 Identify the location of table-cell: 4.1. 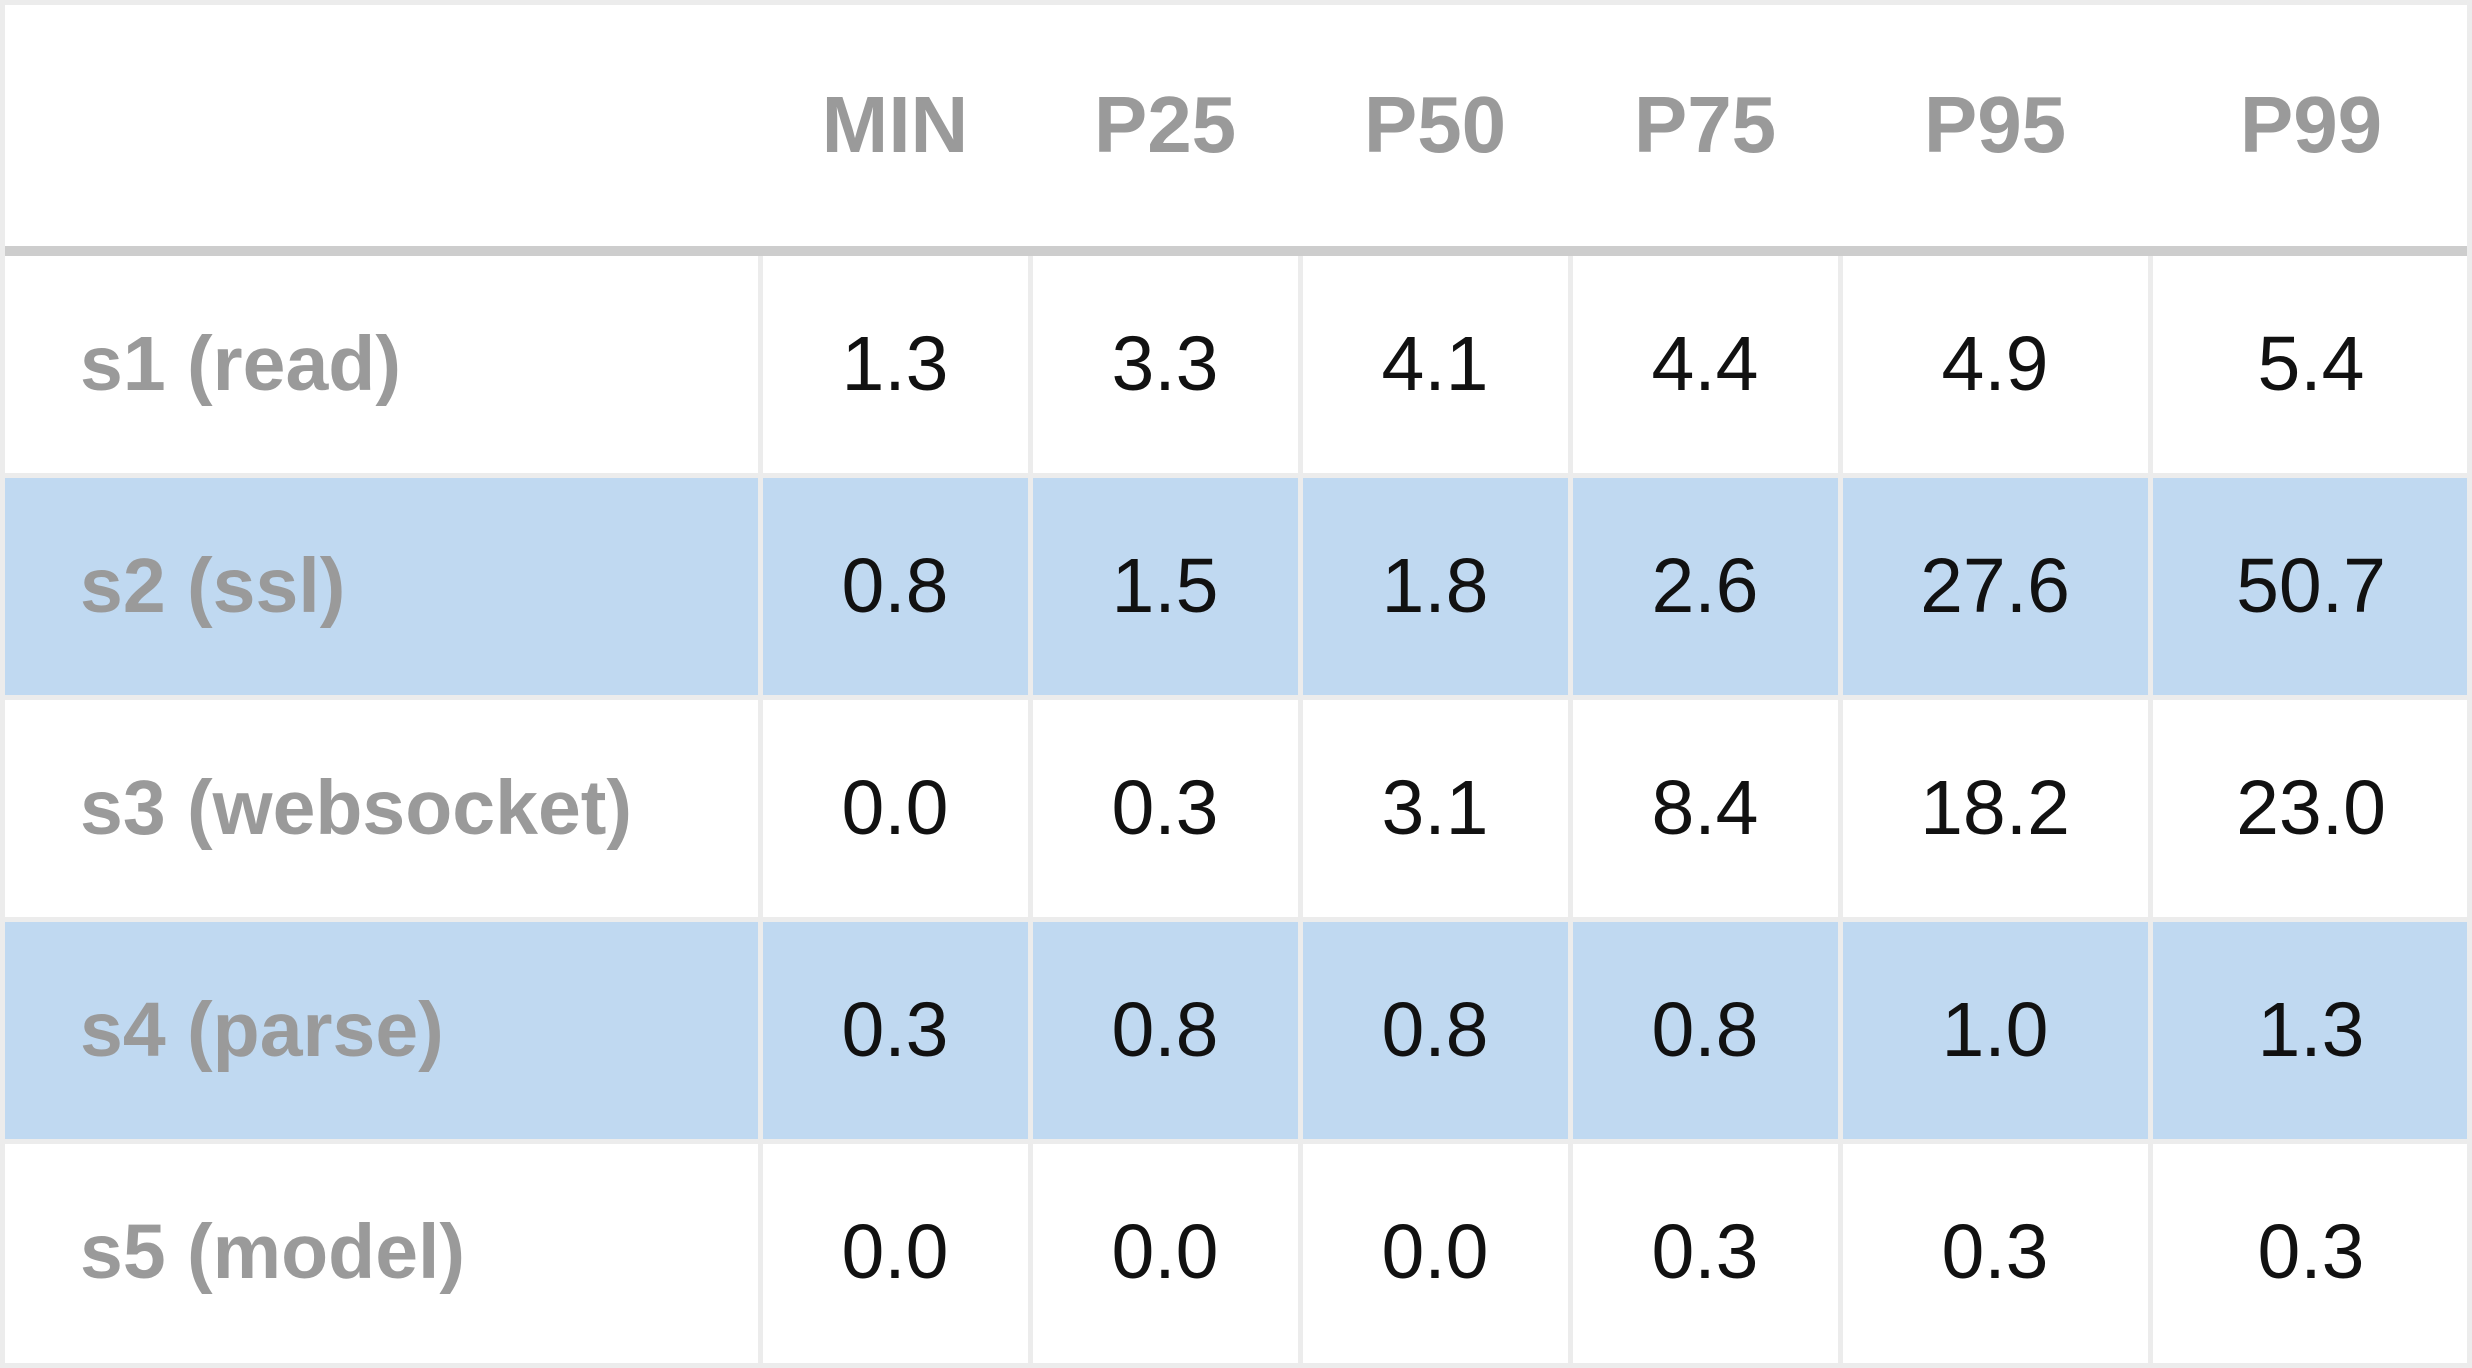
(1435, 364).